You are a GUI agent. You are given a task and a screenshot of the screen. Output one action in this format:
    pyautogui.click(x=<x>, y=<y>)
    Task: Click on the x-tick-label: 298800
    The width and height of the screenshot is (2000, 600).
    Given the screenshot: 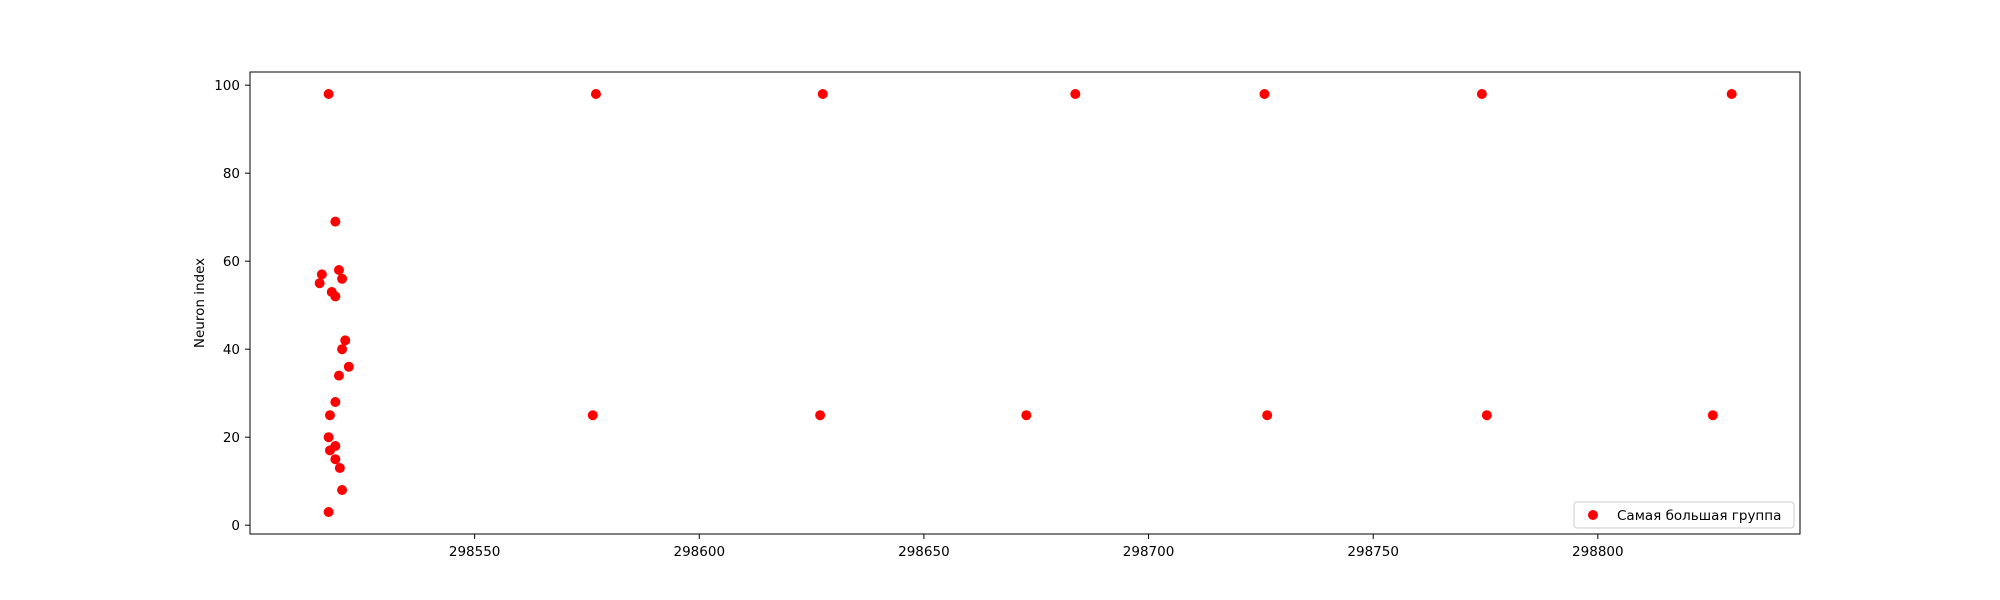 What is the action you would take?
    pyautogui.click(x=1598, y=552)
    